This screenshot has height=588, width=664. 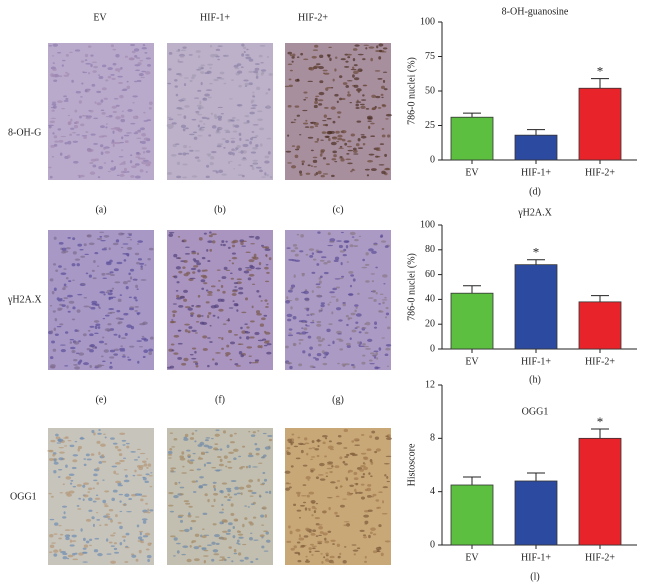 I want to click on y-tick-label: 12, so click(x=430, y=384).